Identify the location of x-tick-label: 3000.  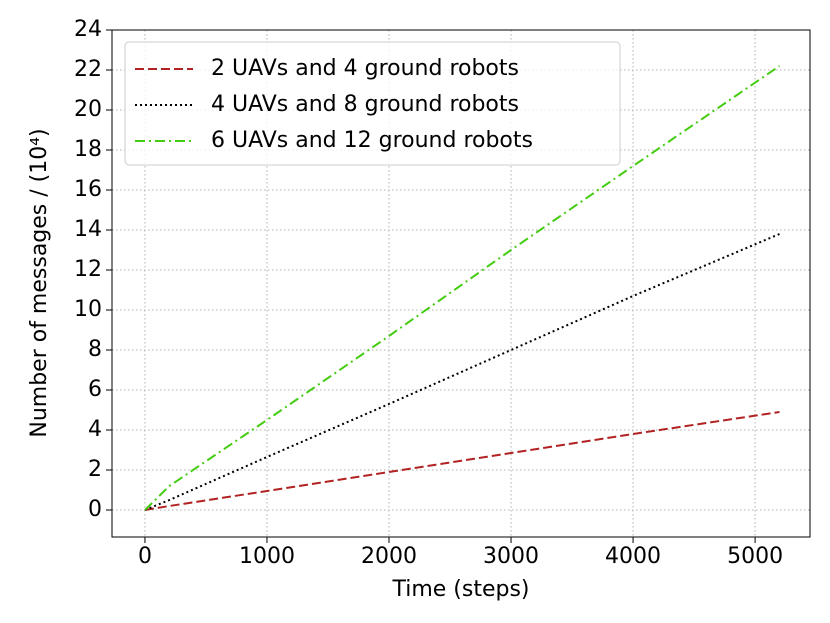
(511, 556).